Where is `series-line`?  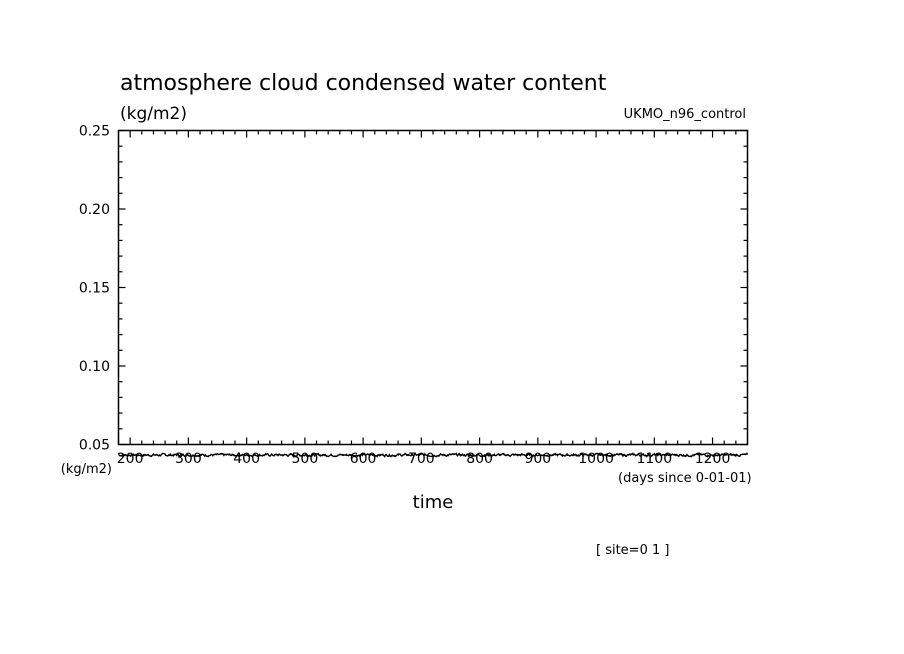 series-line is located at coordinates (433, 455).